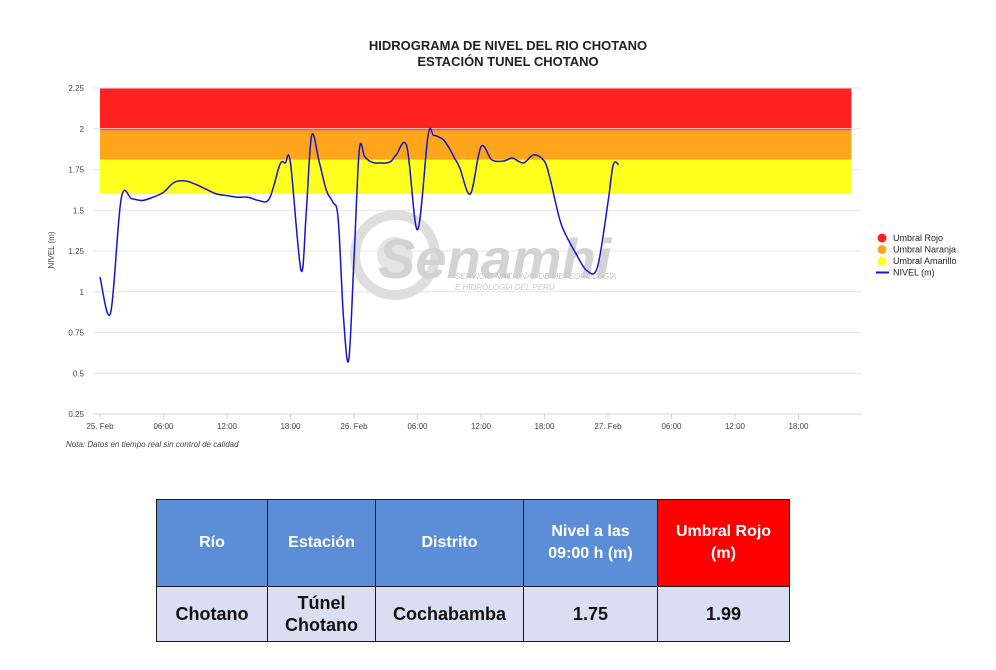 Image resolution: width=996 pixels, height=670 pixels. Describe the element at coordinates (476, 145) in the screenshot. I see `band-umbral-naranja` at that location.